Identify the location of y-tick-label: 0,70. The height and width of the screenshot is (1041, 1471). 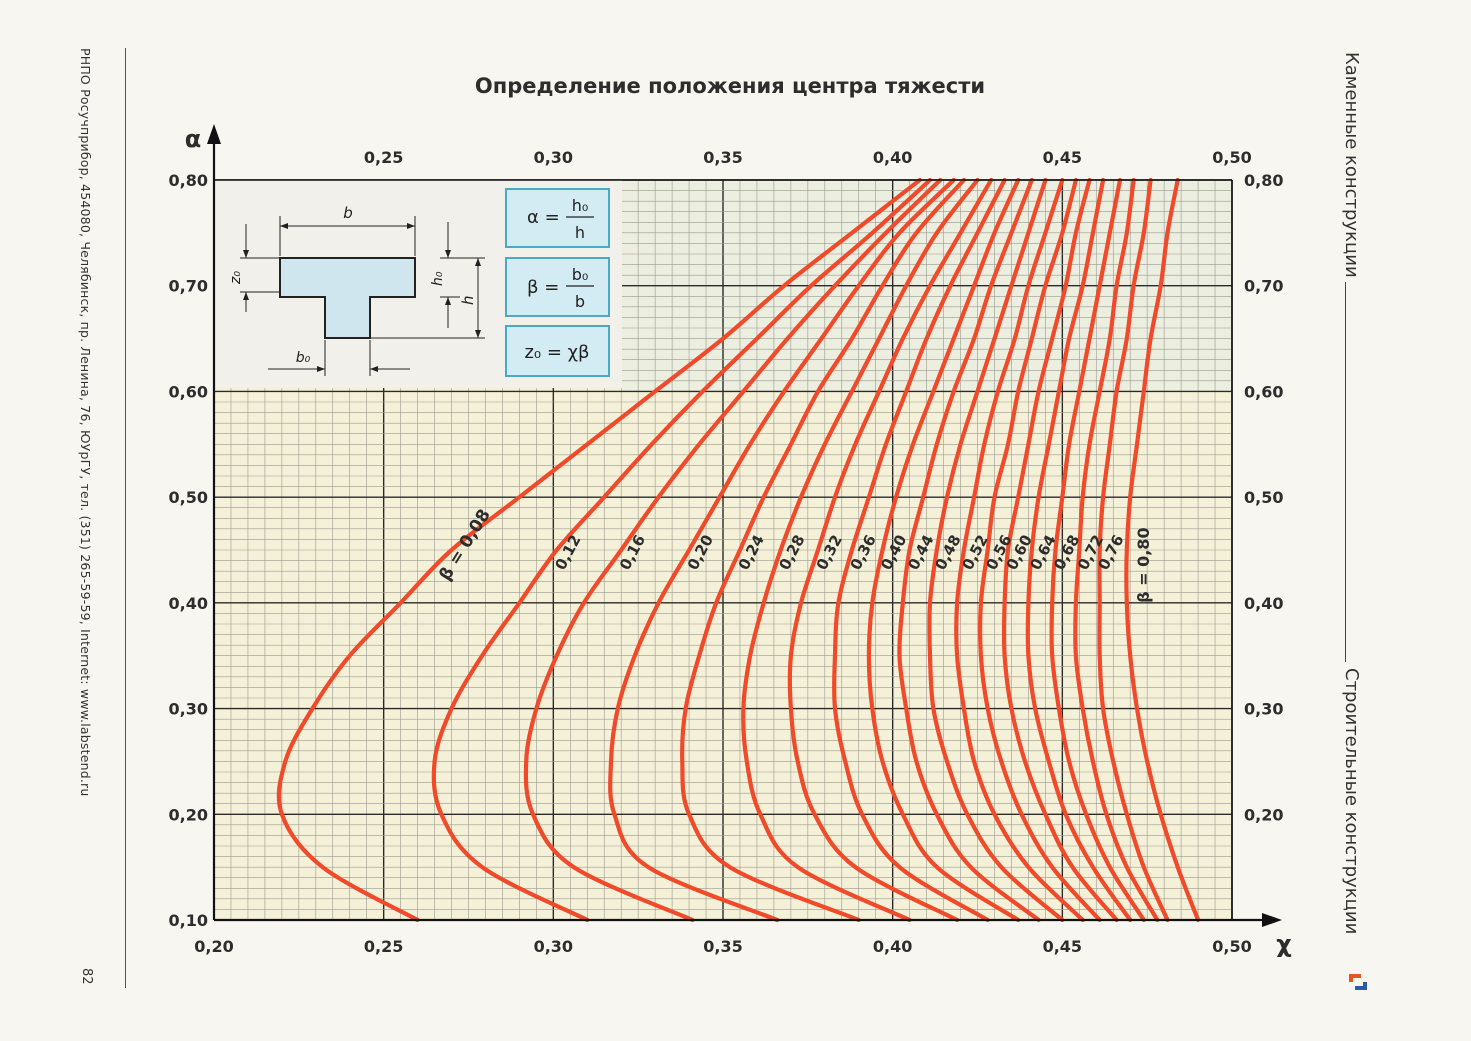
(188, 286).